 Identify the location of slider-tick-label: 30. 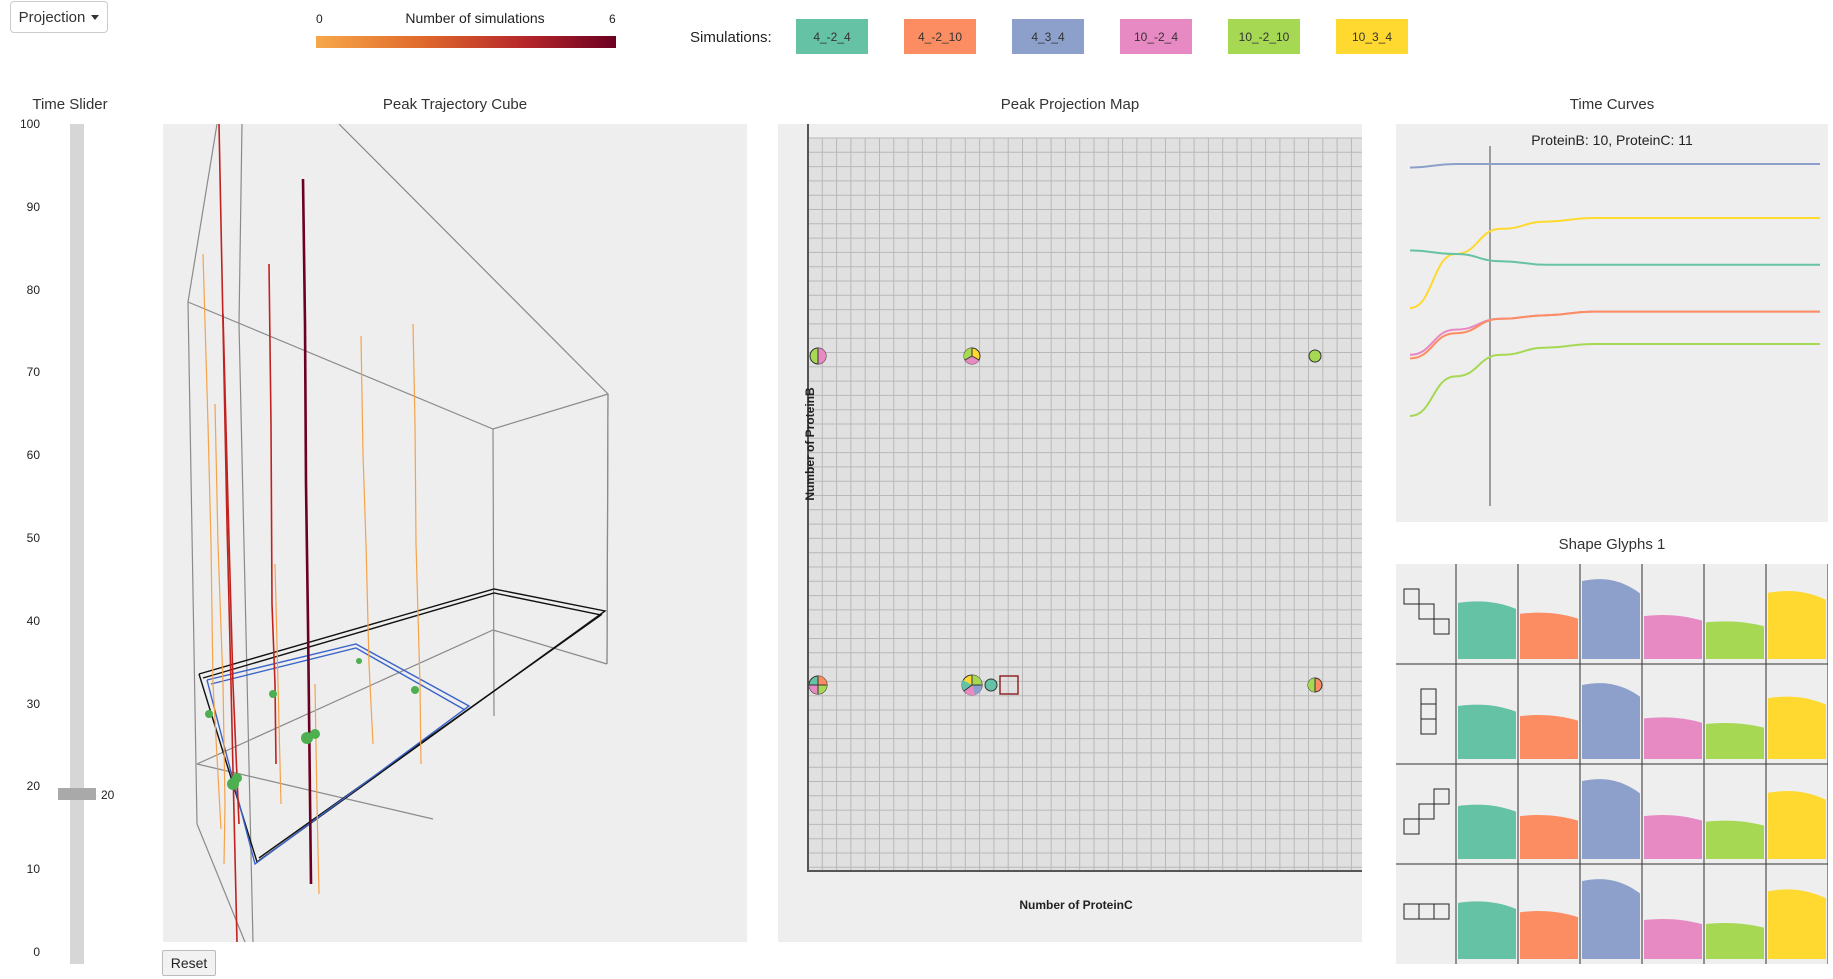
(33, 703).